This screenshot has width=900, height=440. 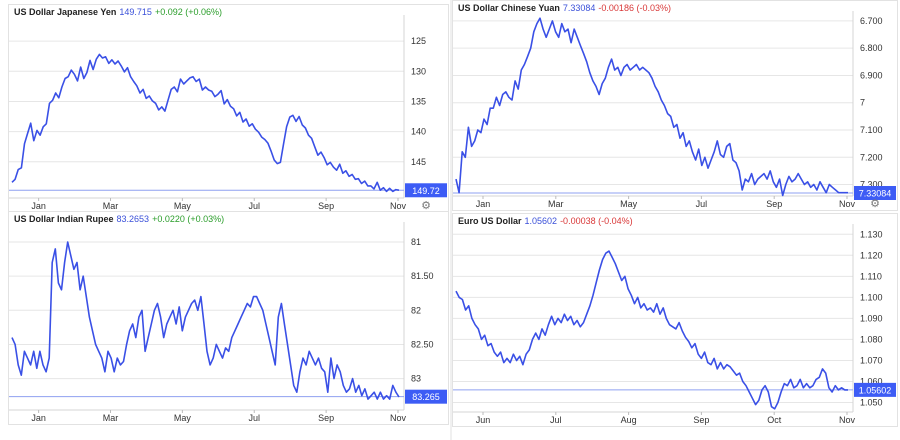 I want to click on panel-separator, so click(x=451, y=220).